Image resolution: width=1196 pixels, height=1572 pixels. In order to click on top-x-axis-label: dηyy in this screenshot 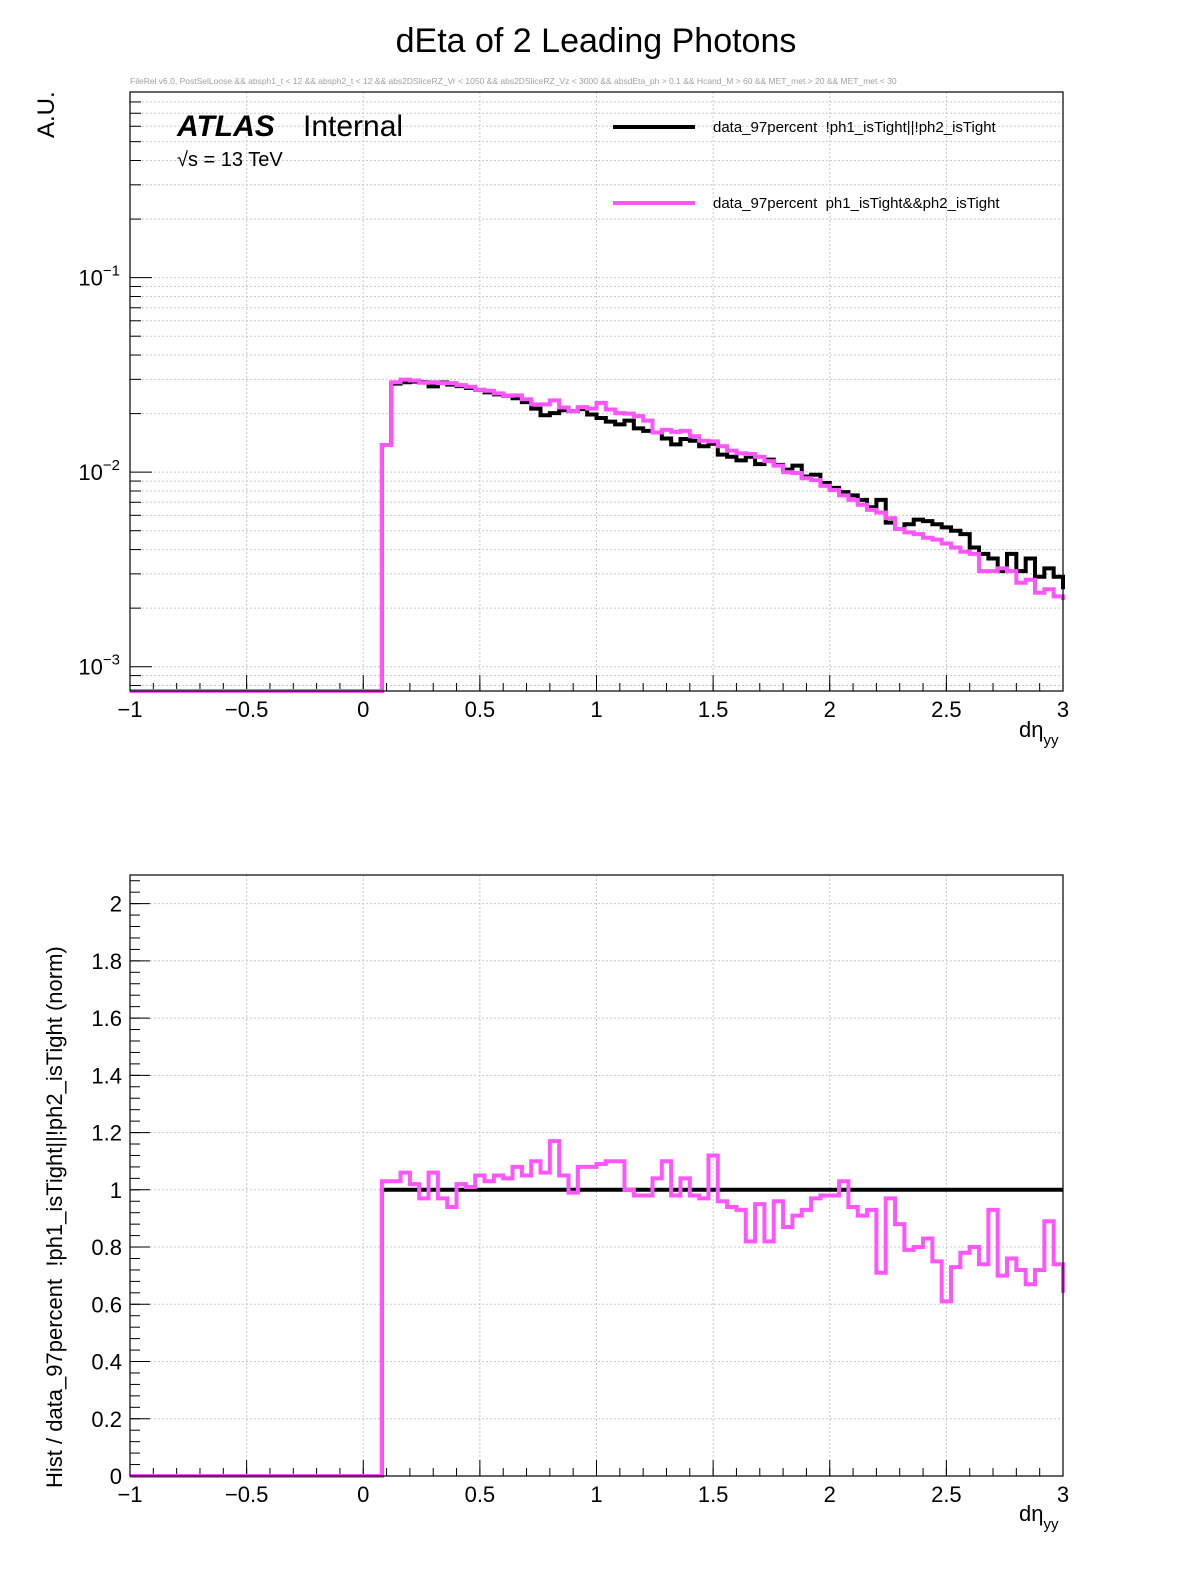, I will do `click(1039, 733)`.